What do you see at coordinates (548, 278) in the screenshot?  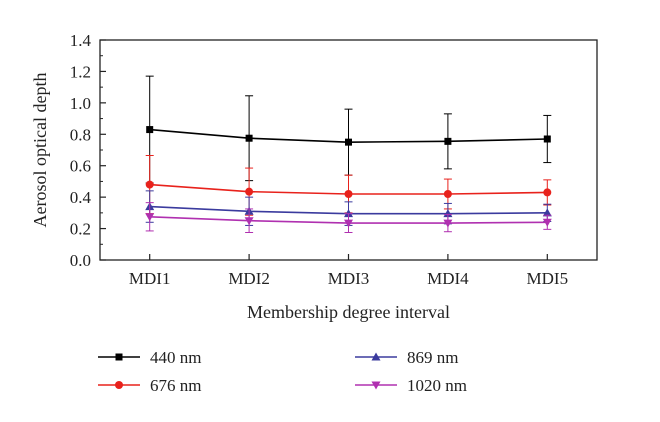 I see `x-tick-label: MDI5` at bounding box center [548, 278].